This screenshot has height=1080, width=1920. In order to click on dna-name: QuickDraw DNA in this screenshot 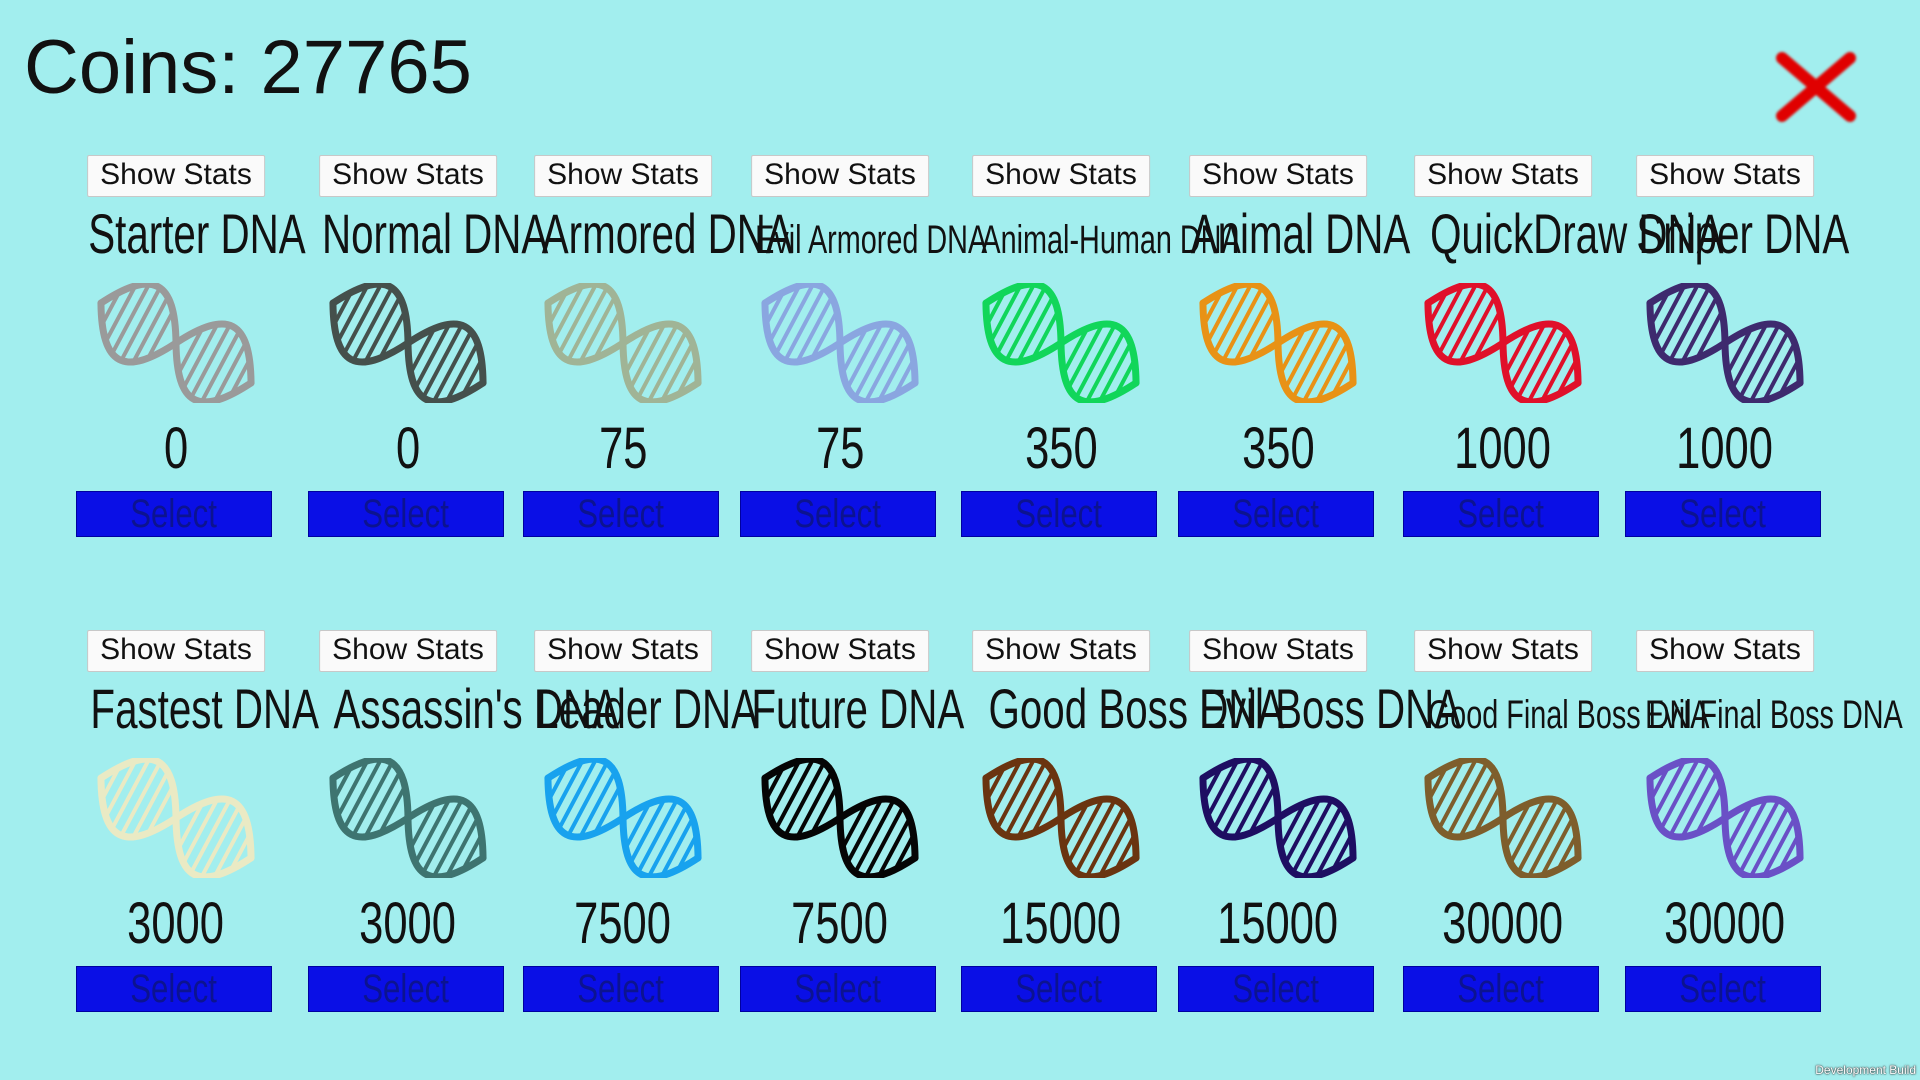, I will do `click(1548, 234)`.